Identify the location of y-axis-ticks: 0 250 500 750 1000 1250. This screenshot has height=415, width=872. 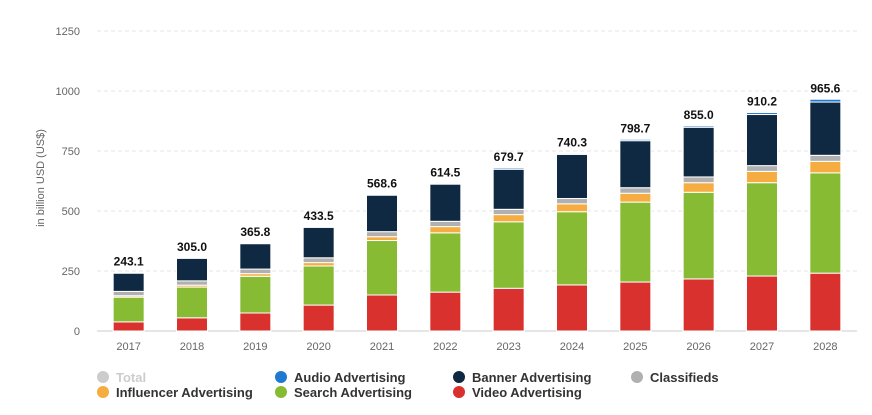
(68, 182).